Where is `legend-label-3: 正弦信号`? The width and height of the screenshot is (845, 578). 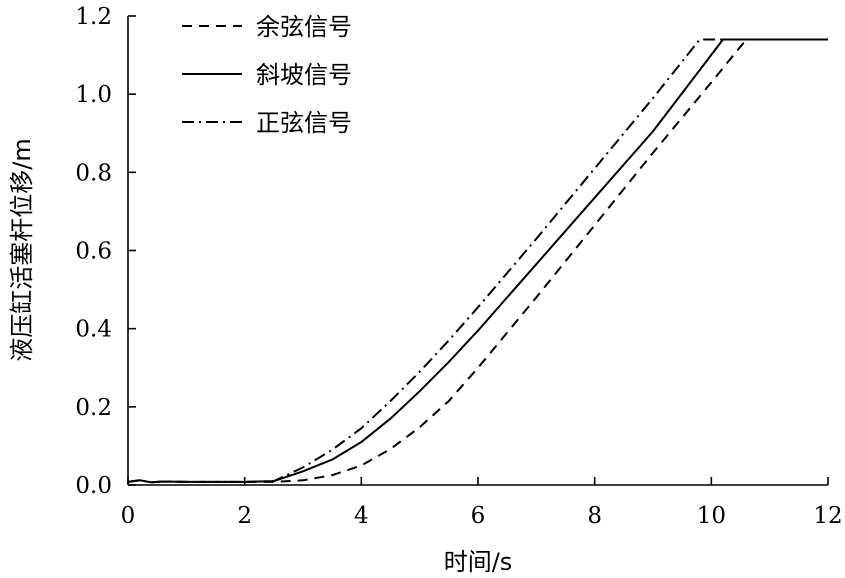
legend-label-3: 正弦信号 is located at coordinates (304, 123).